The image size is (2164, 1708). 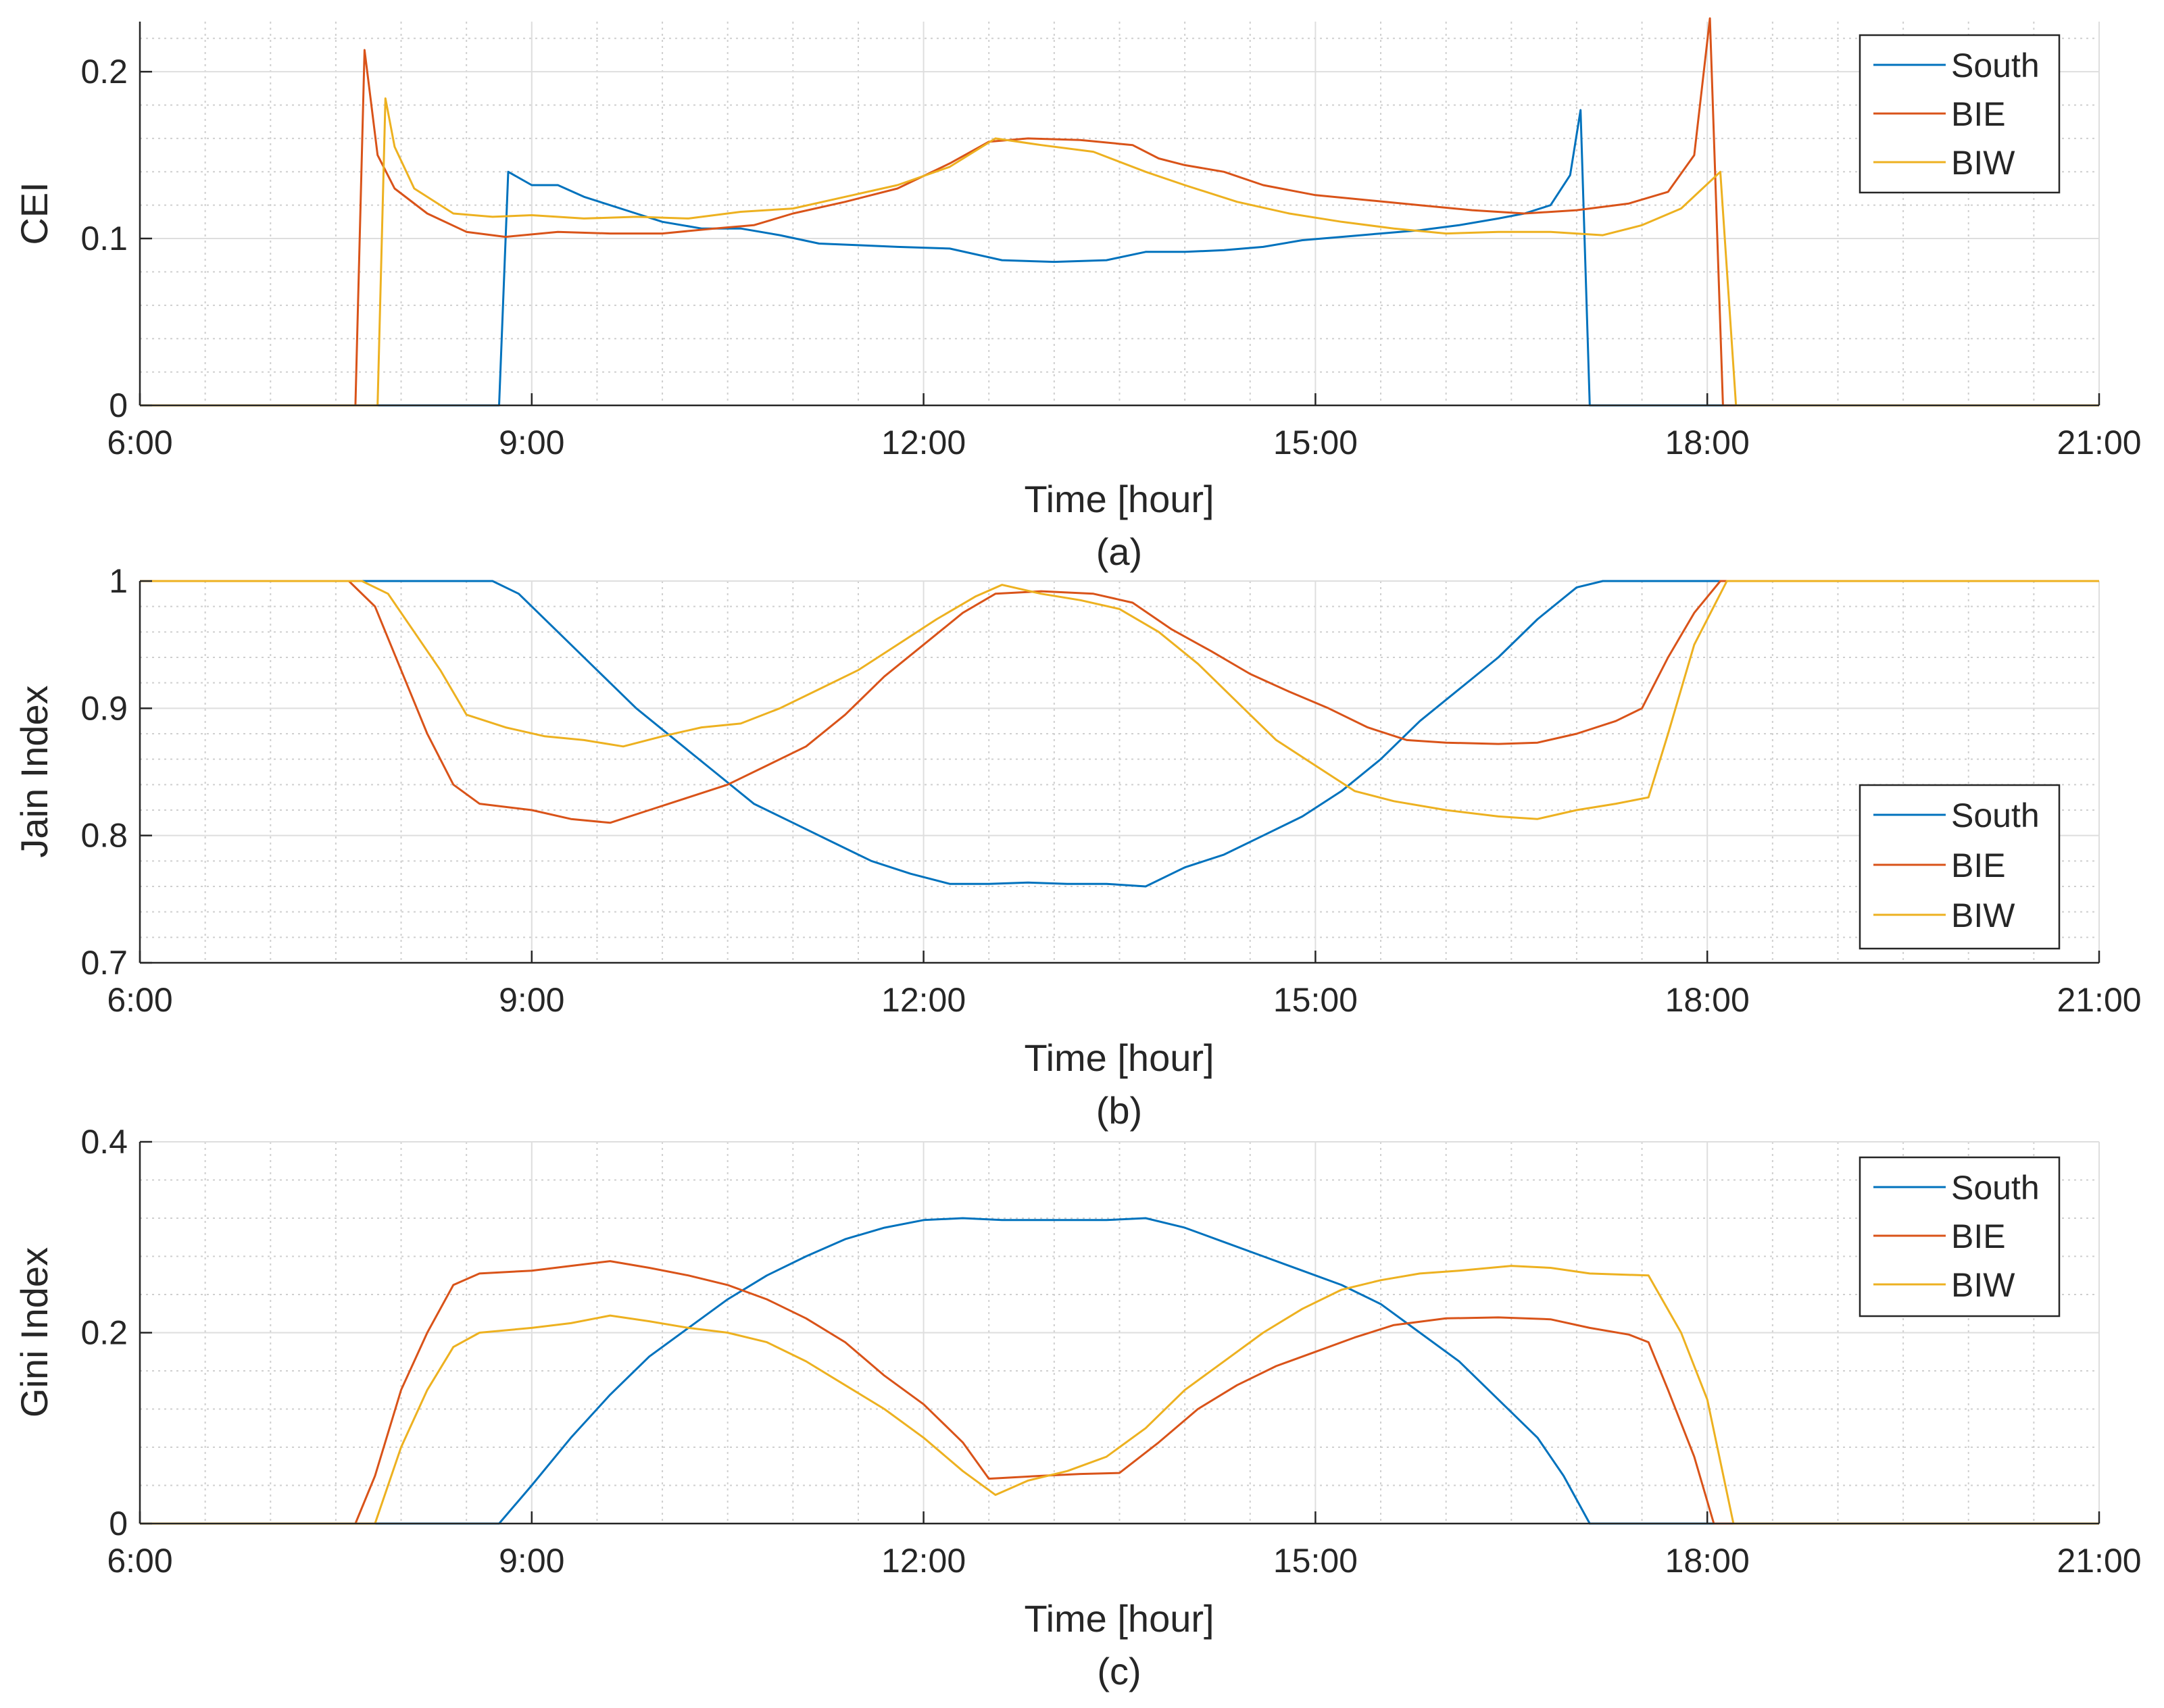 What do you see at coordinates (1119, 1671) in the screenshot?
I see `subplot-c-caption: (c)` at bounding box center [1119, 1671].